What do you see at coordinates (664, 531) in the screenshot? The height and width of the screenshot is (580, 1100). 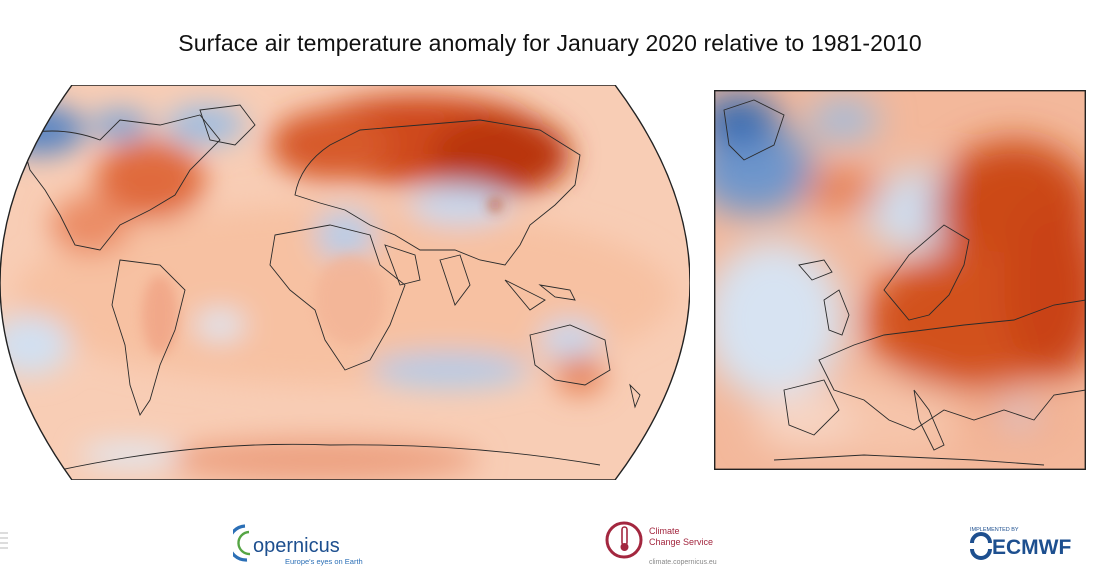 I see `c3s-line1: Climate` at bounding box center [664, 531].